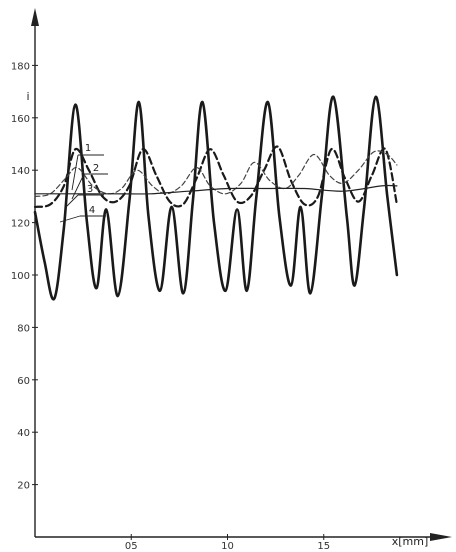 The image size is (456, 552). I want to click on y-axis-arrow, so click(35, 17).